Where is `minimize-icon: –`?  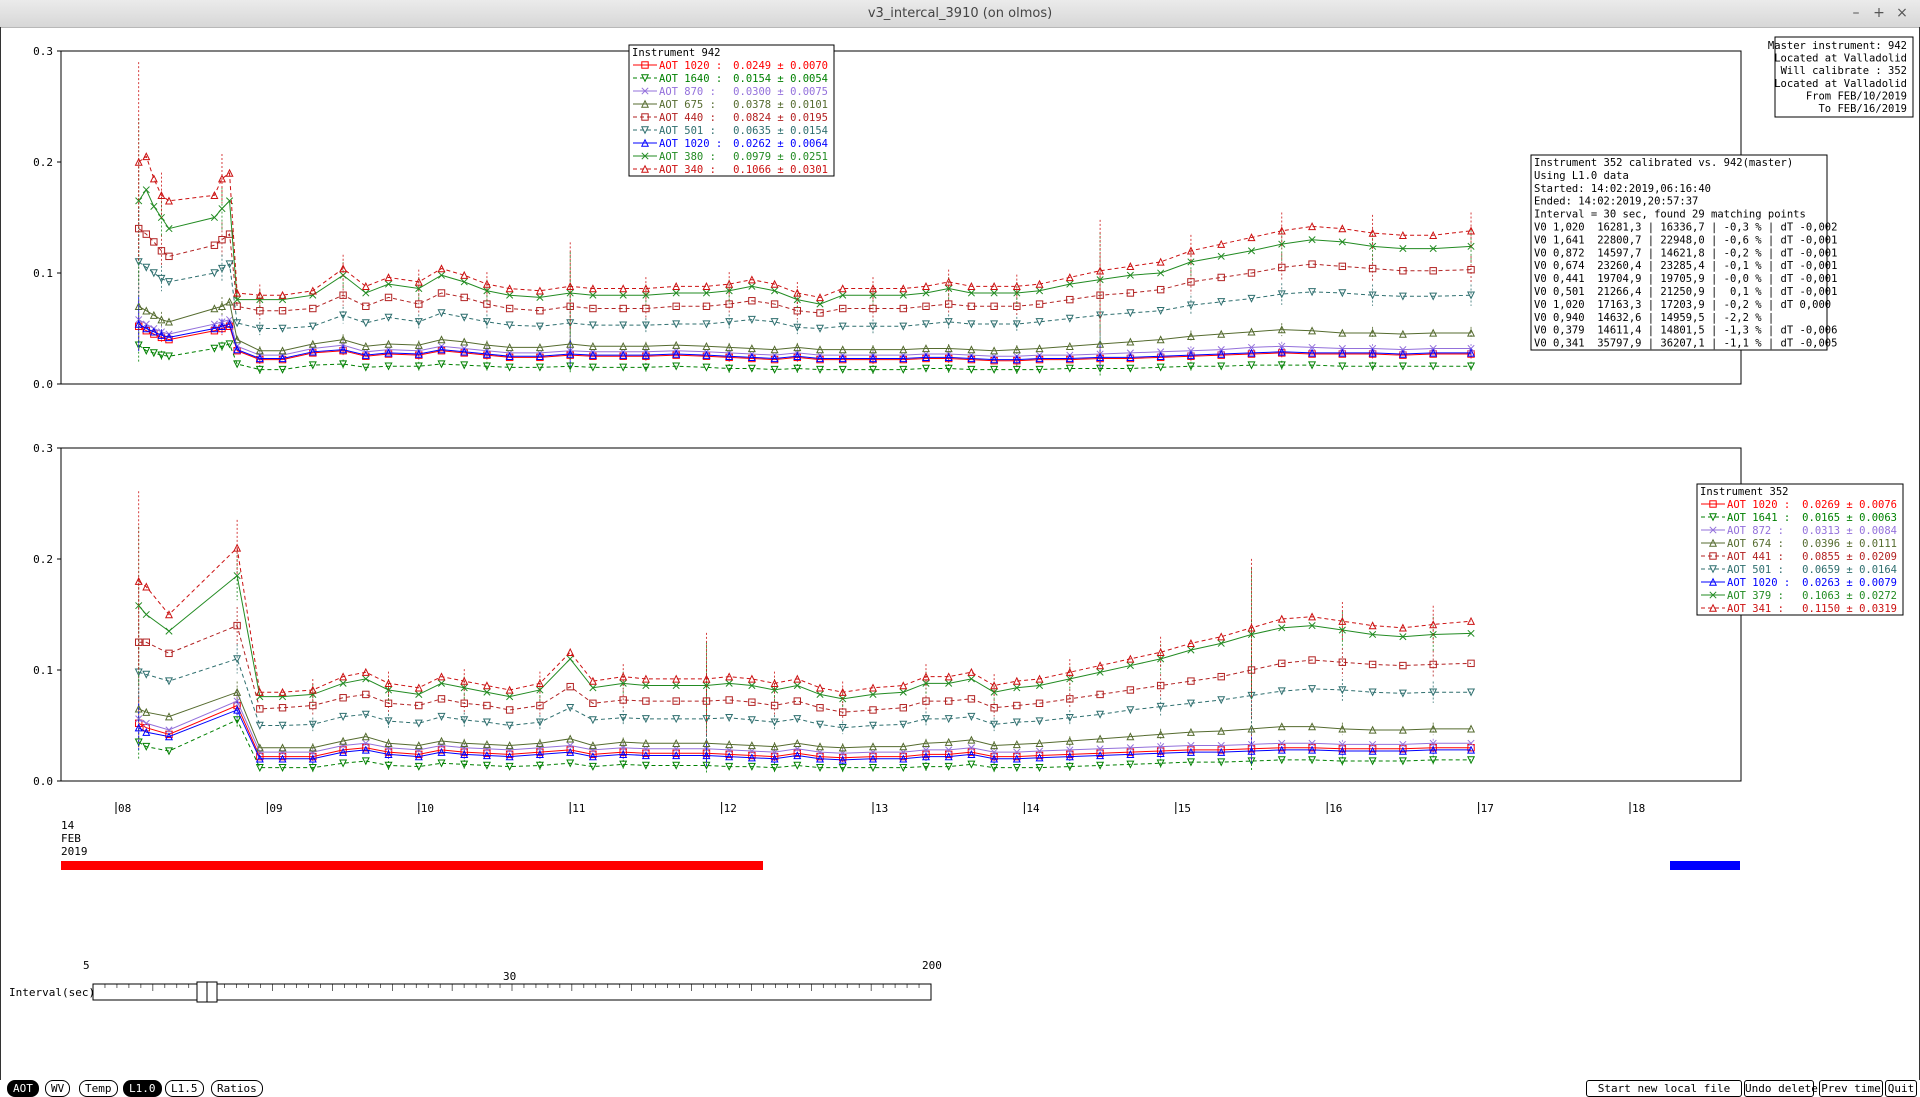 minimize-icon: – is located at coordinates (1856, 13).